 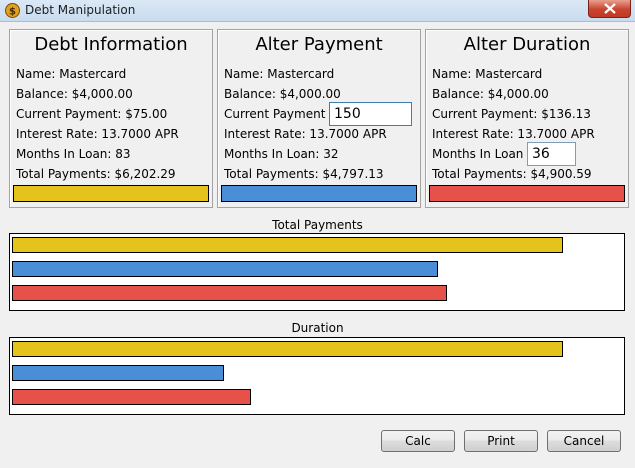 What do you see at coordinates (229, 293) in the screenshot?
I see `total-payments-bar-alter-duration` at bounding box center [229, 293].